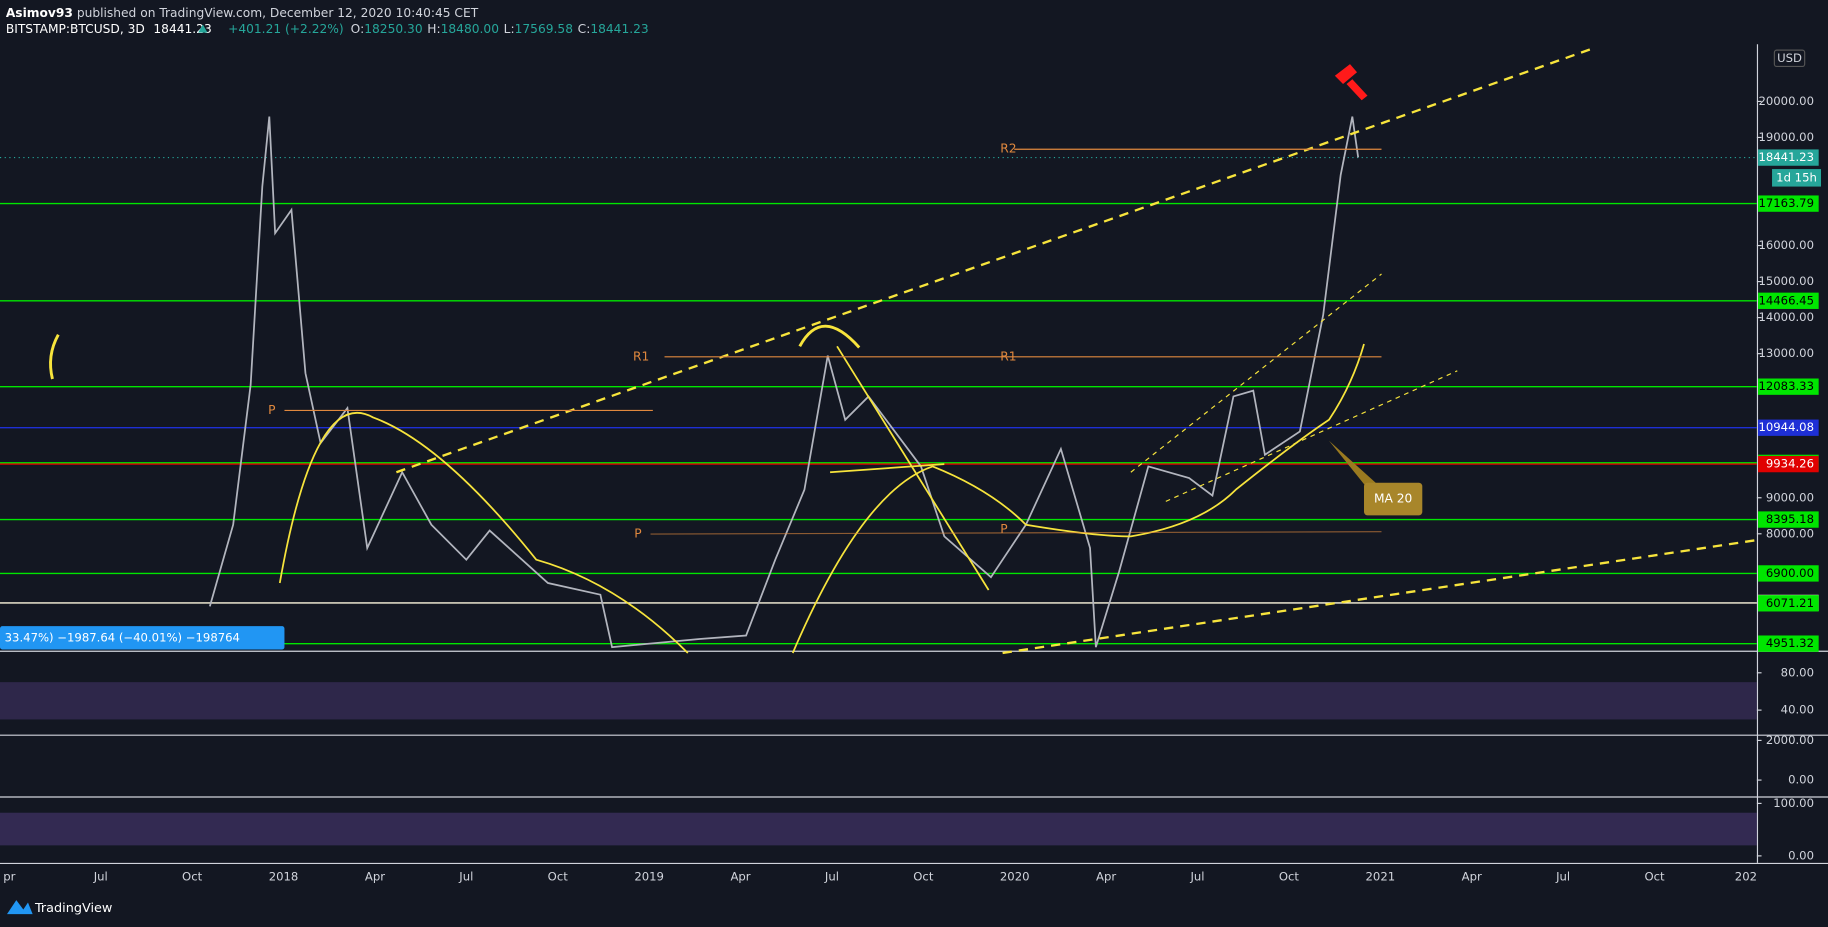 The image size is (1828, 927). What do you see at coordinates (1786, 317) in the screenshot?
I see `y-tick-label: 14000.00` at bounding box center [1786, 317].